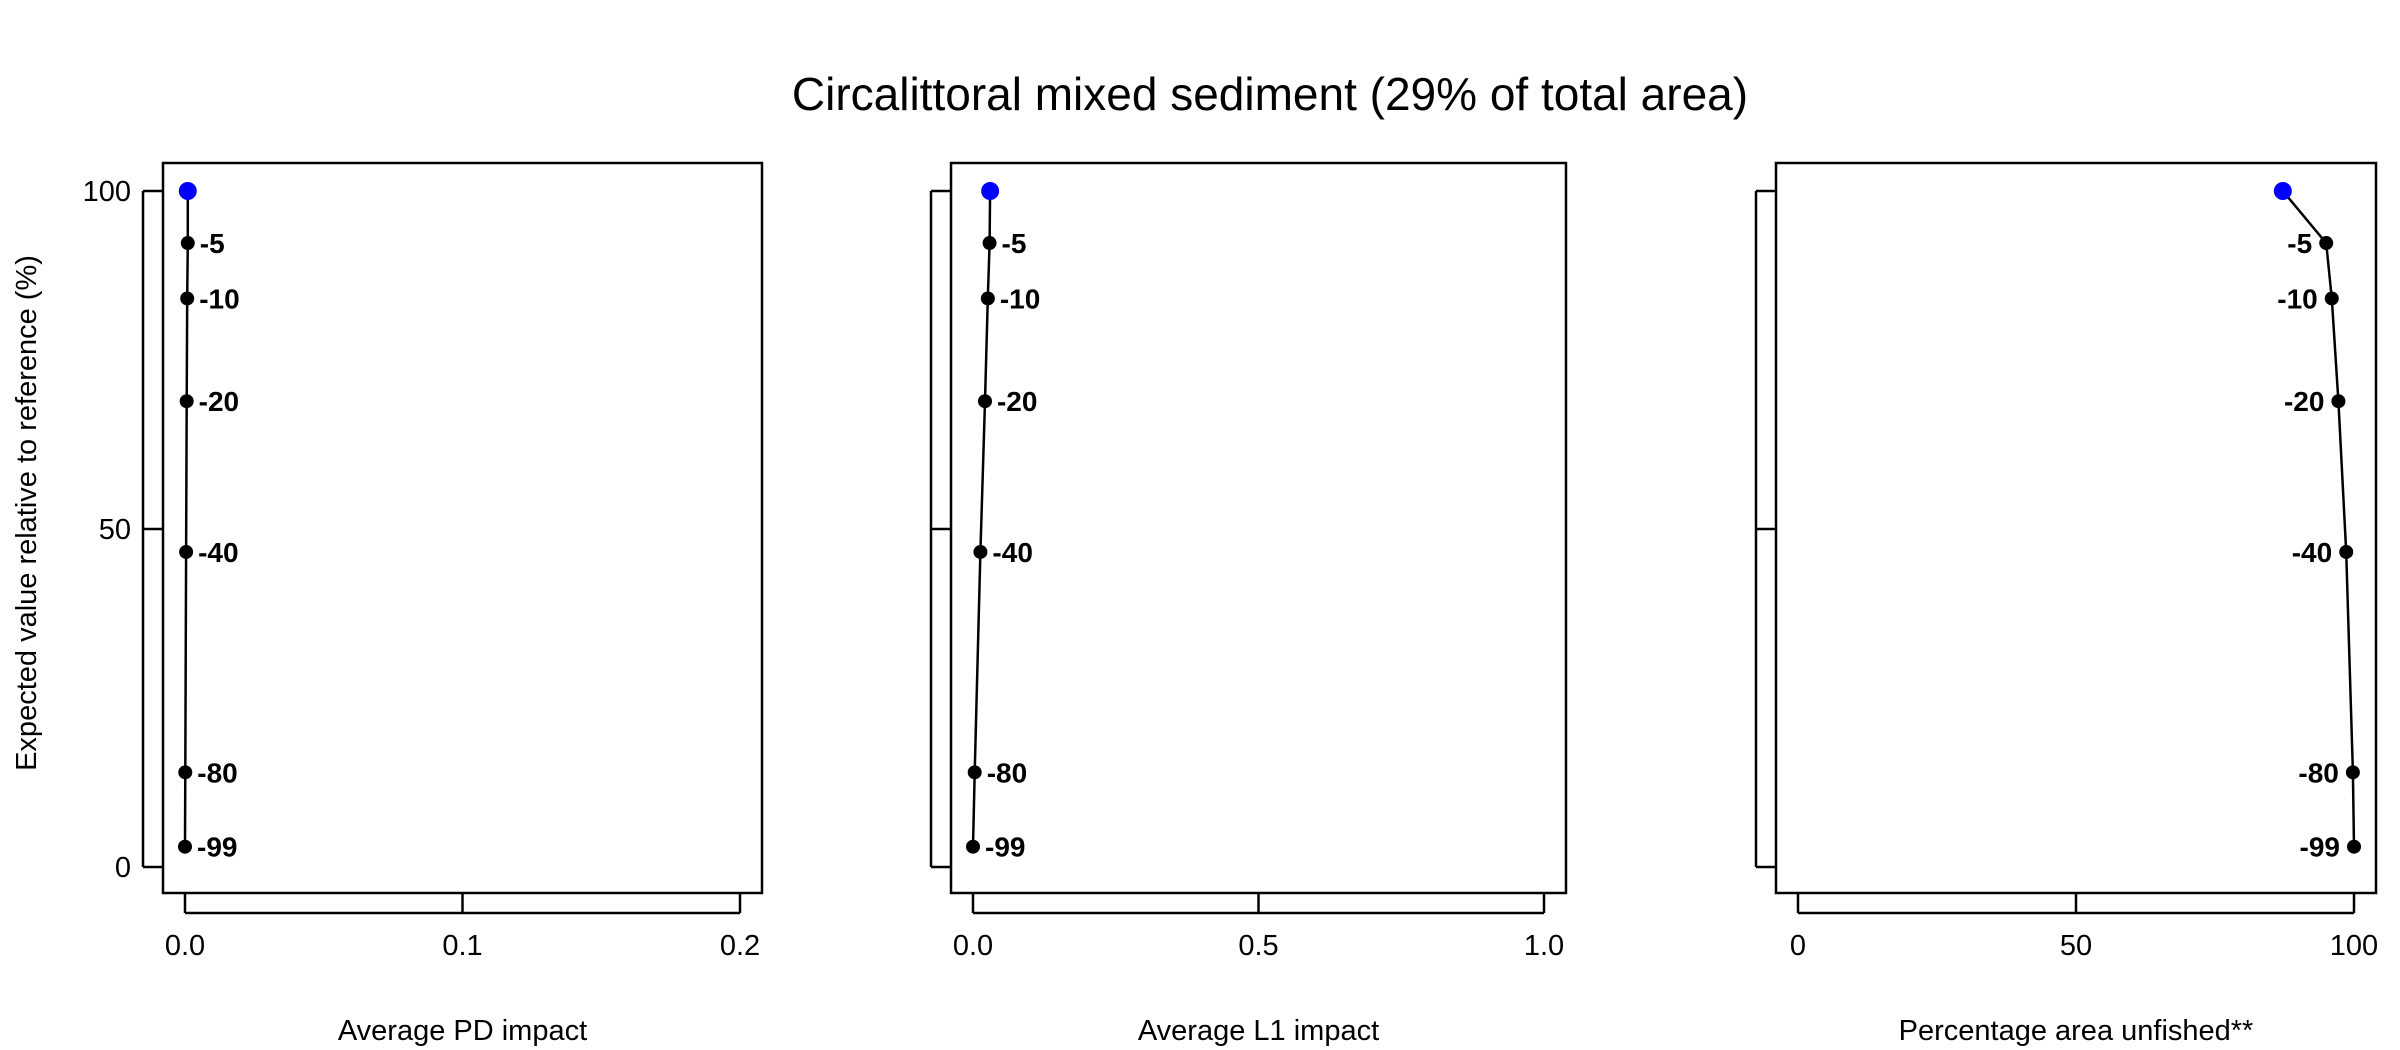 Image resolution: width=2400 pixels, height=1050 pixels. What do you see at coordinates (740, 946) in the screenshot?
I see `x-tick-label: 0.2` at bounding box center [740, 946].